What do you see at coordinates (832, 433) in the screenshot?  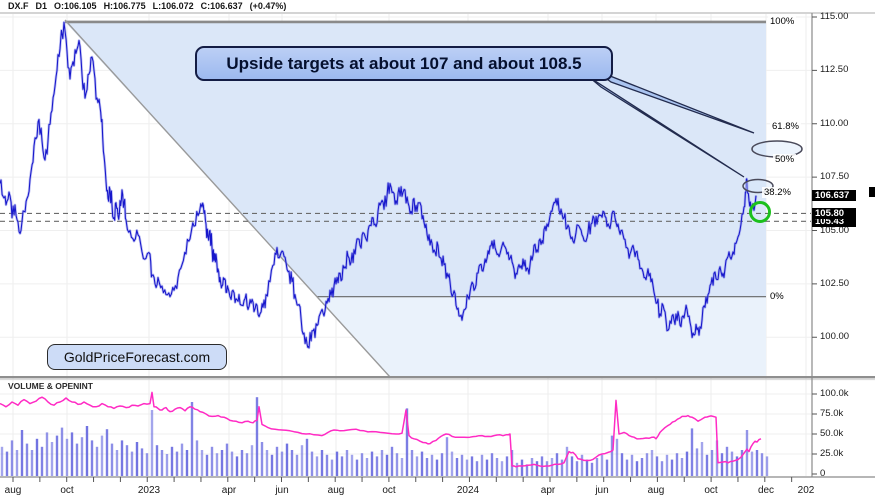 I see `volume-tick-label: 50.0k` at bounding box center [832, 433].